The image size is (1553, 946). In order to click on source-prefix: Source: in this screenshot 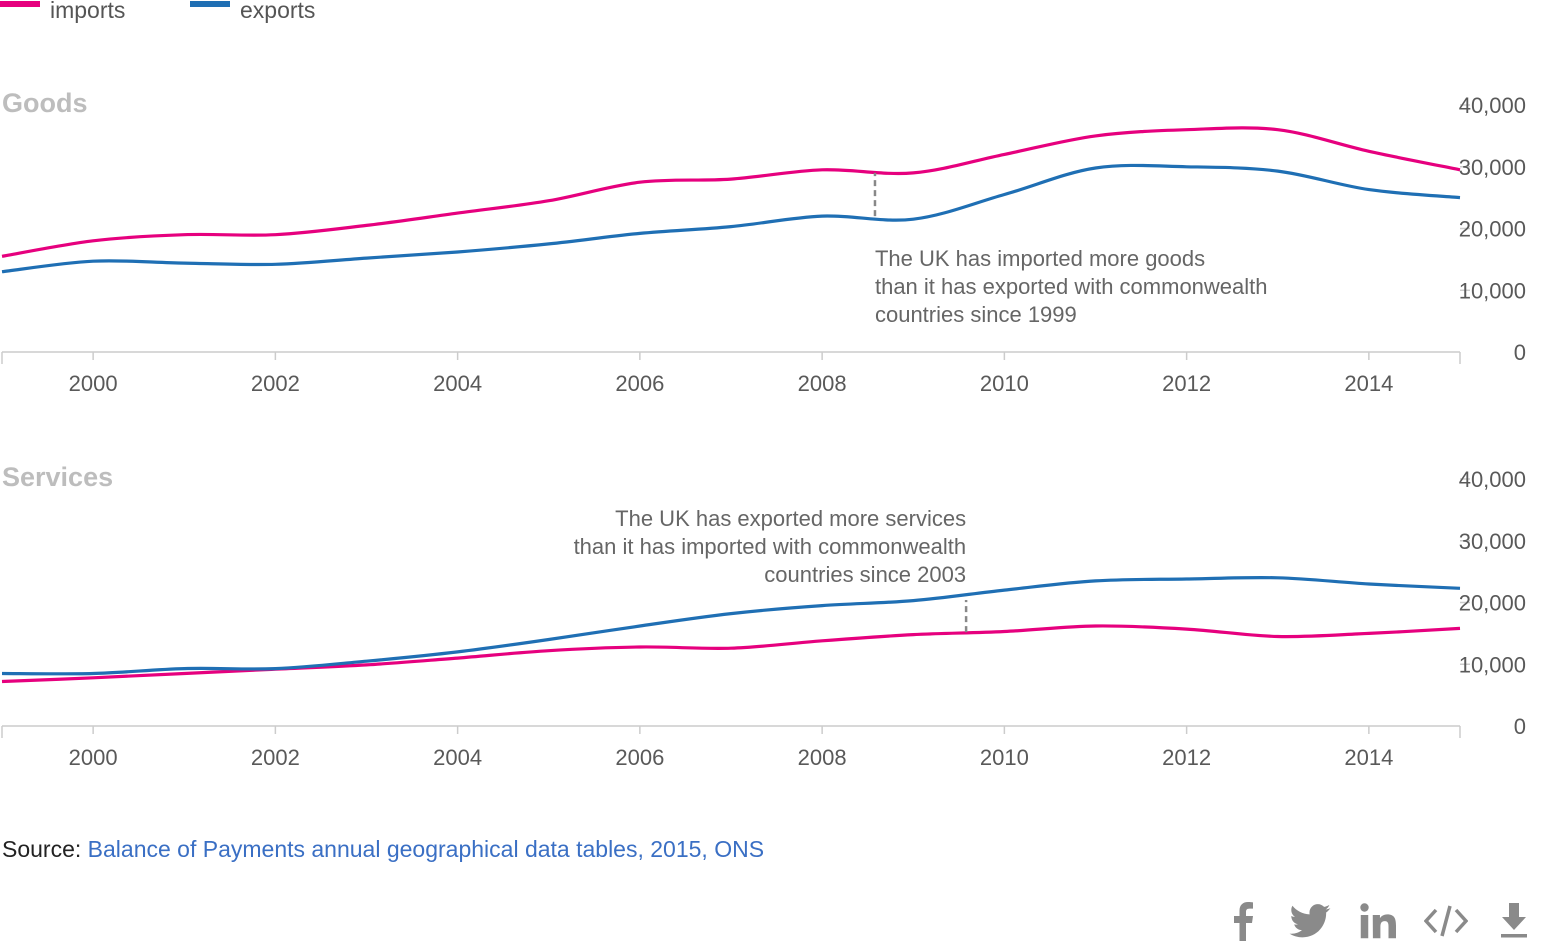, I will do `click(45, 849)`.